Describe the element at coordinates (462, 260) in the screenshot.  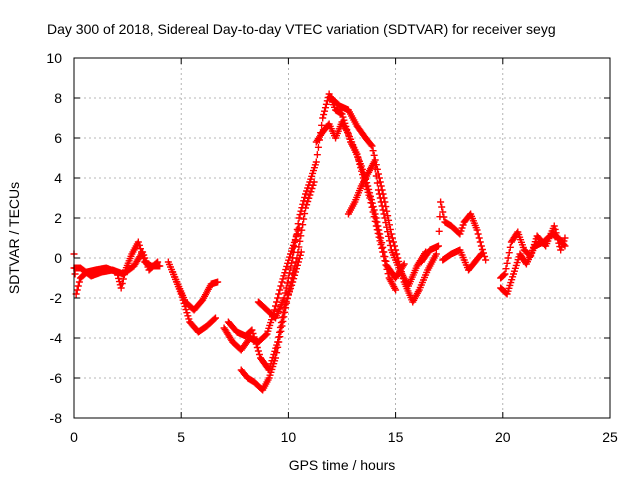
I see `data-series-track-m` at that location.